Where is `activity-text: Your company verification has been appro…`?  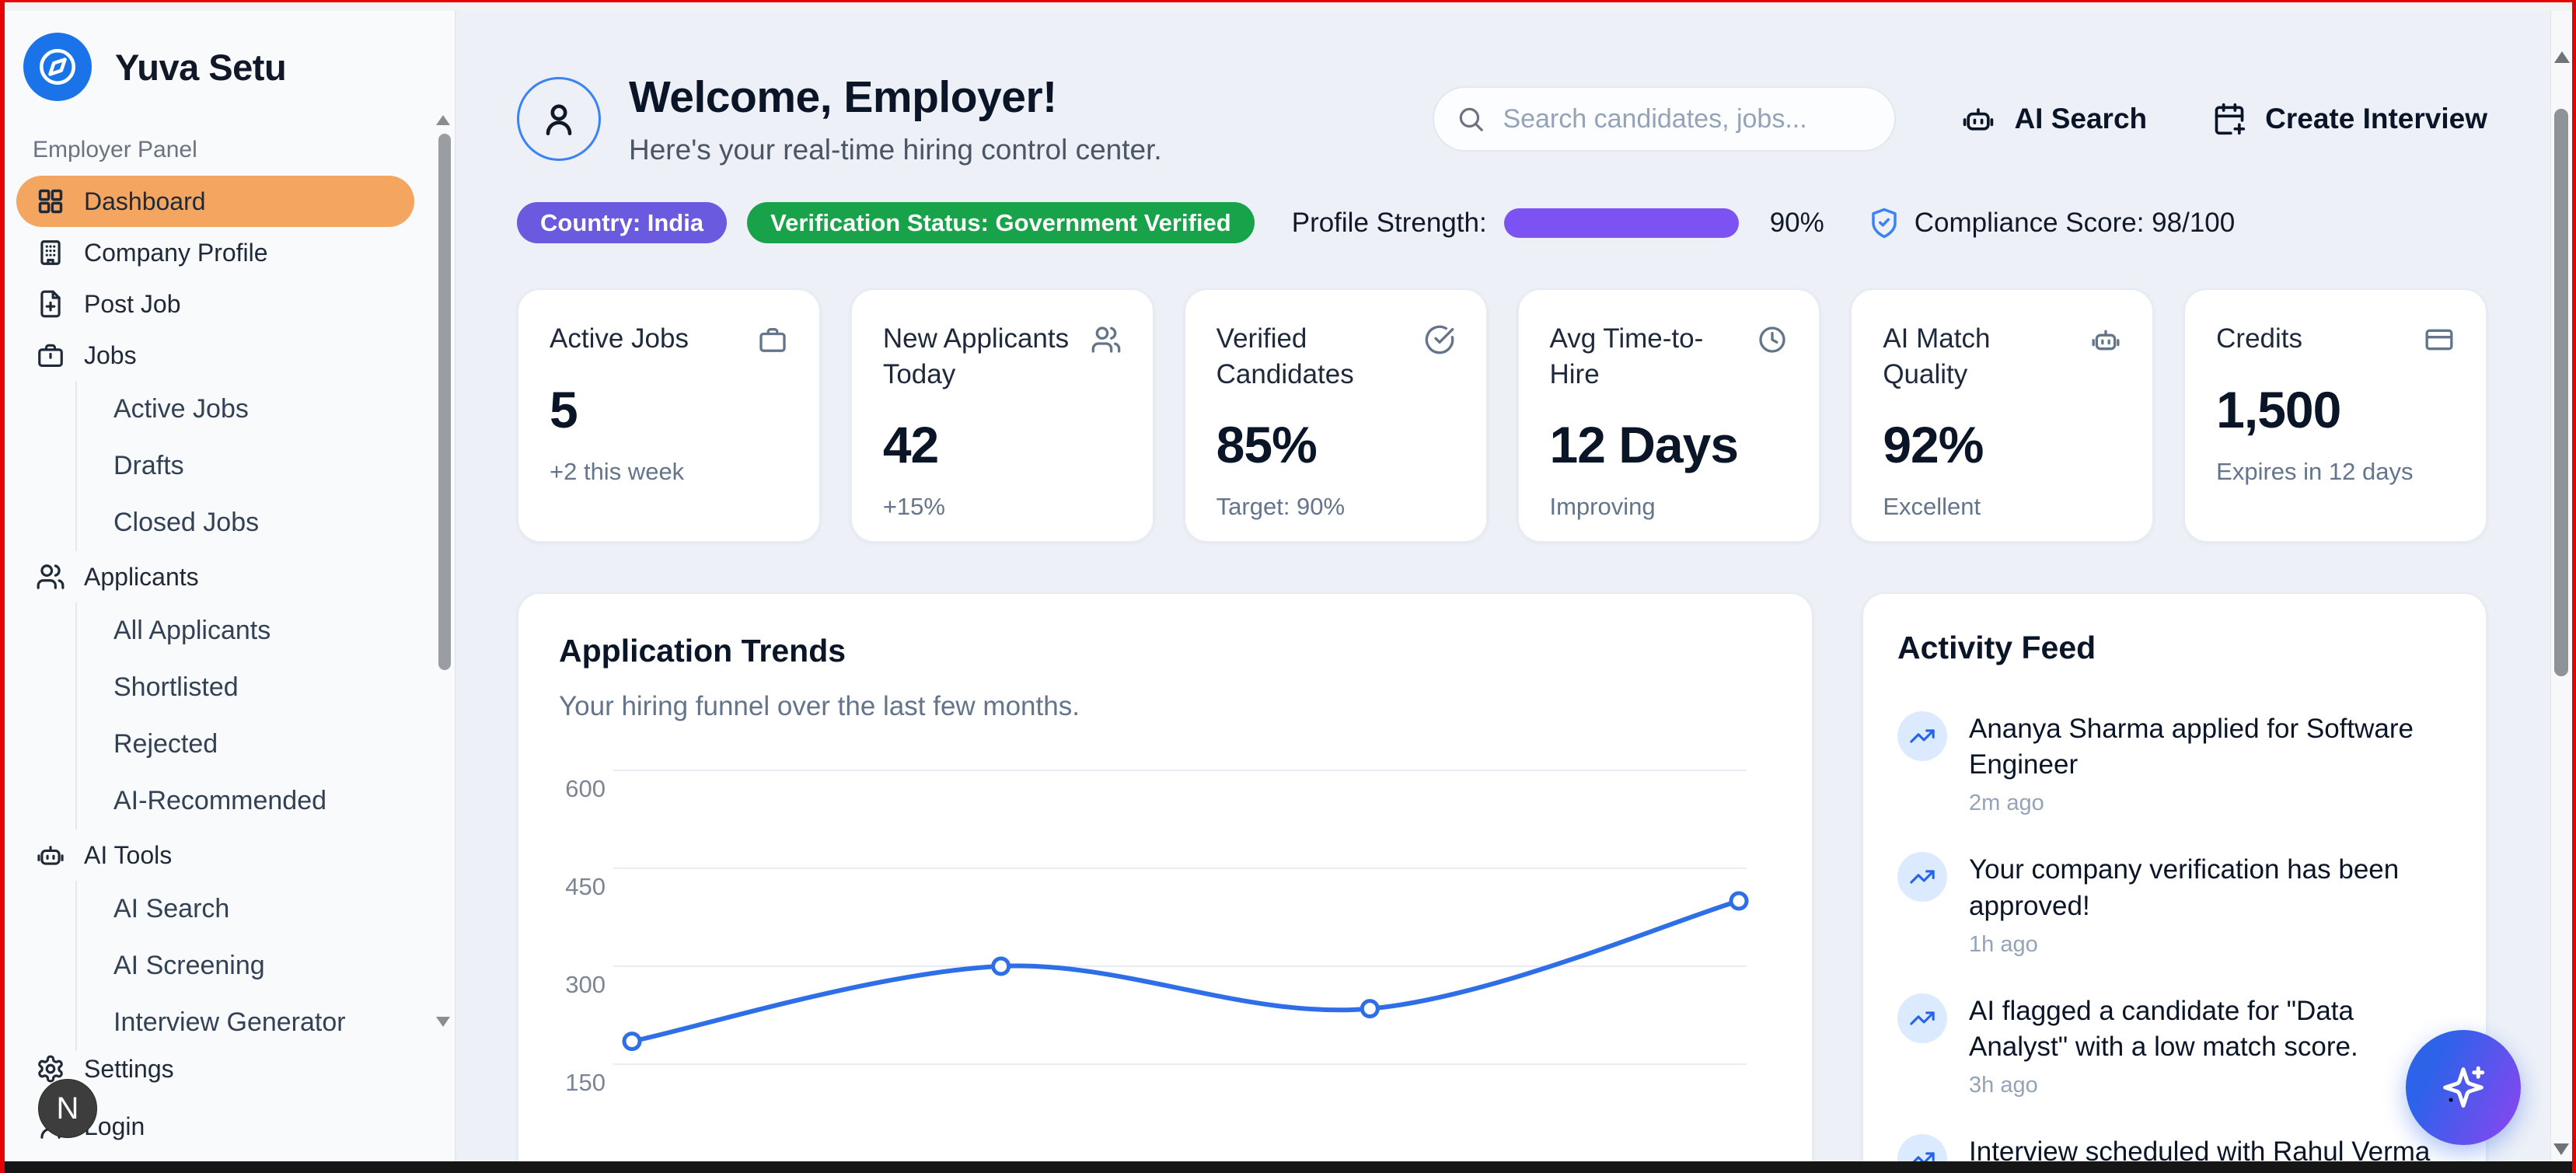 activity-text: Your company verification has been appro… is located at coordinates (2185, 887).